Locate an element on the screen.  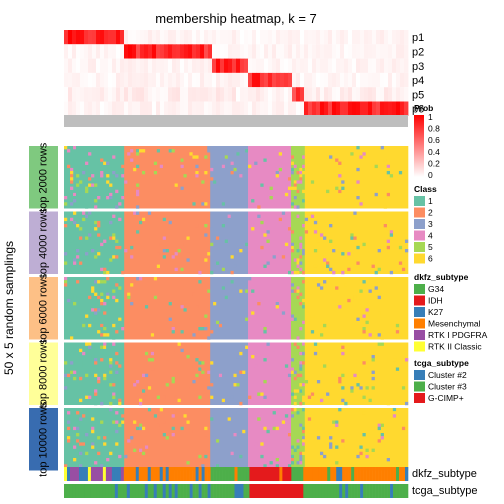
legend-label: G34 is located at coordinates (436, 289).